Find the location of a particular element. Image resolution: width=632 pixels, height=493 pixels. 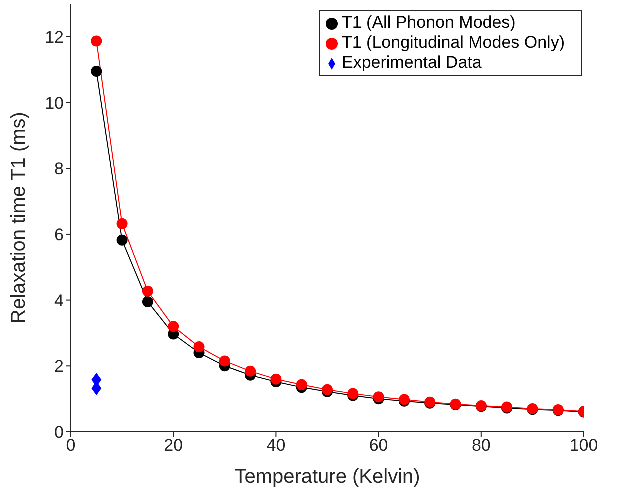

y-tick-label: 2 is located at coordinates (59, 366).